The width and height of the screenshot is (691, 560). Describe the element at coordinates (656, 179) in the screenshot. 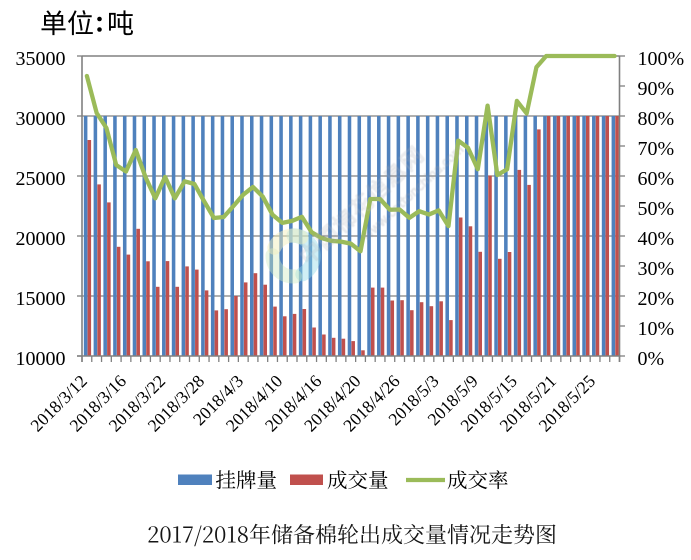

I see `svg-text: 60%` at that location.